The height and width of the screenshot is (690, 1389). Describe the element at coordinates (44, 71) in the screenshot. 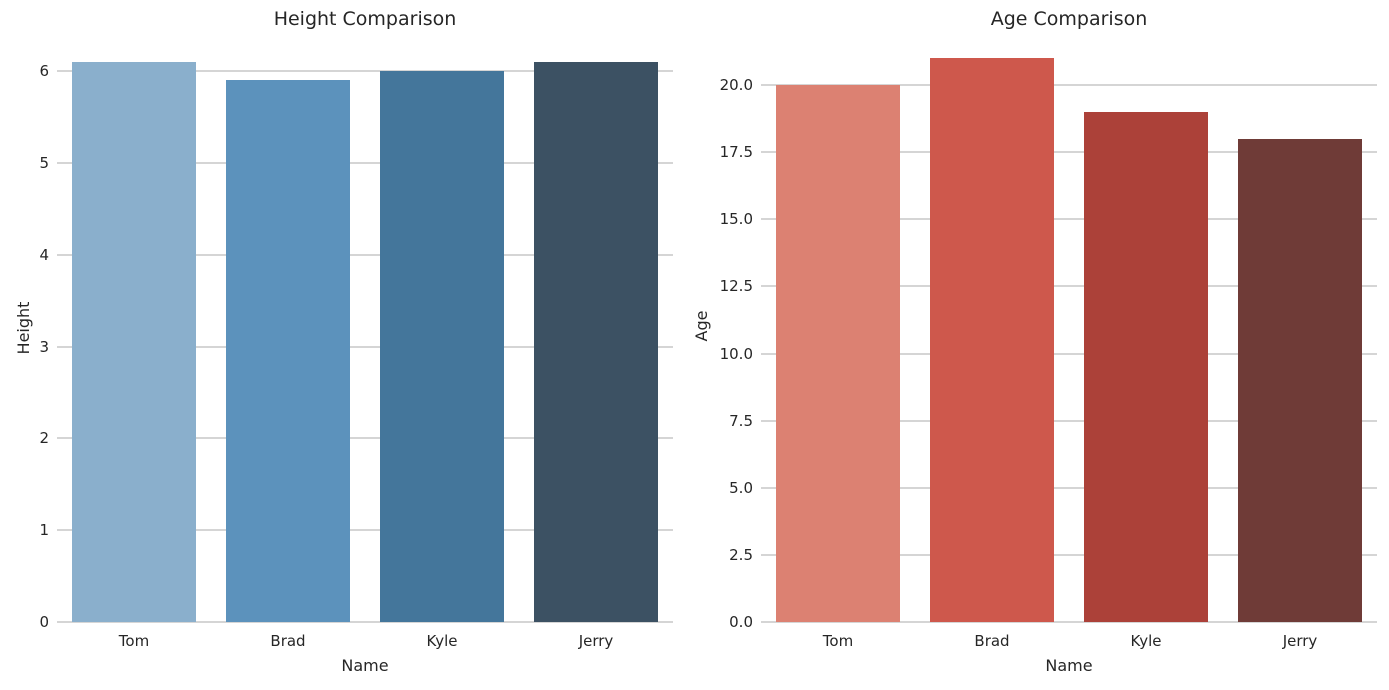

I see `y-tick-label: 6` at that location.